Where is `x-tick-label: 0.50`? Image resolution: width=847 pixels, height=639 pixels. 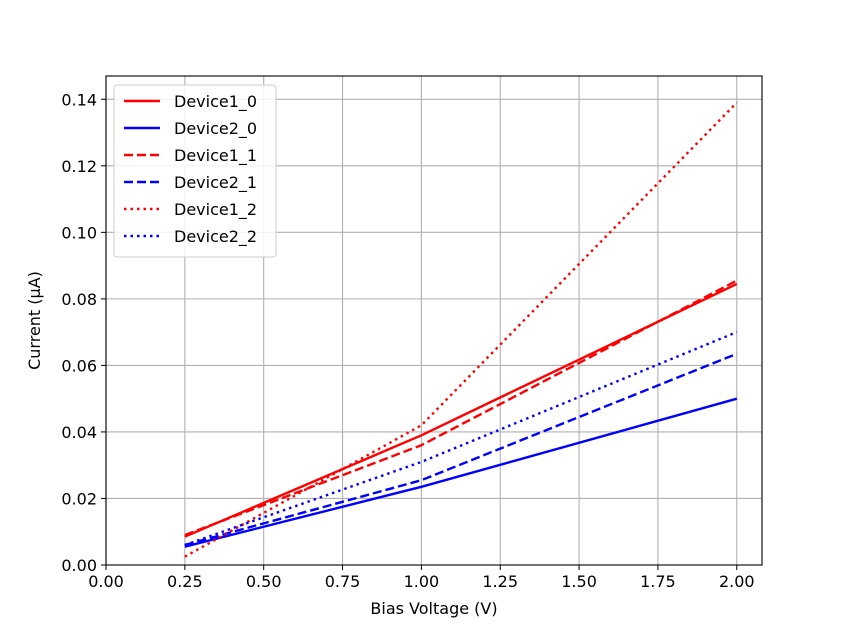 x-tick-label: 0.50 is located at coordinates (264, 581).